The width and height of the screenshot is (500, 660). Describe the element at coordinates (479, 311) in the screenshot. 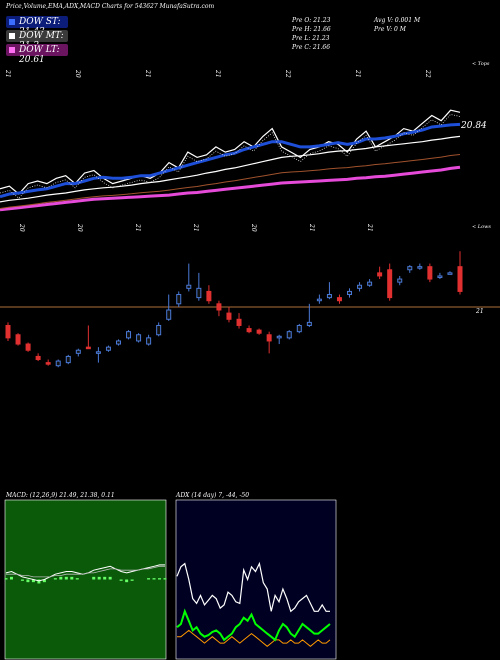

I see `price-reference-label: 21` at that location.